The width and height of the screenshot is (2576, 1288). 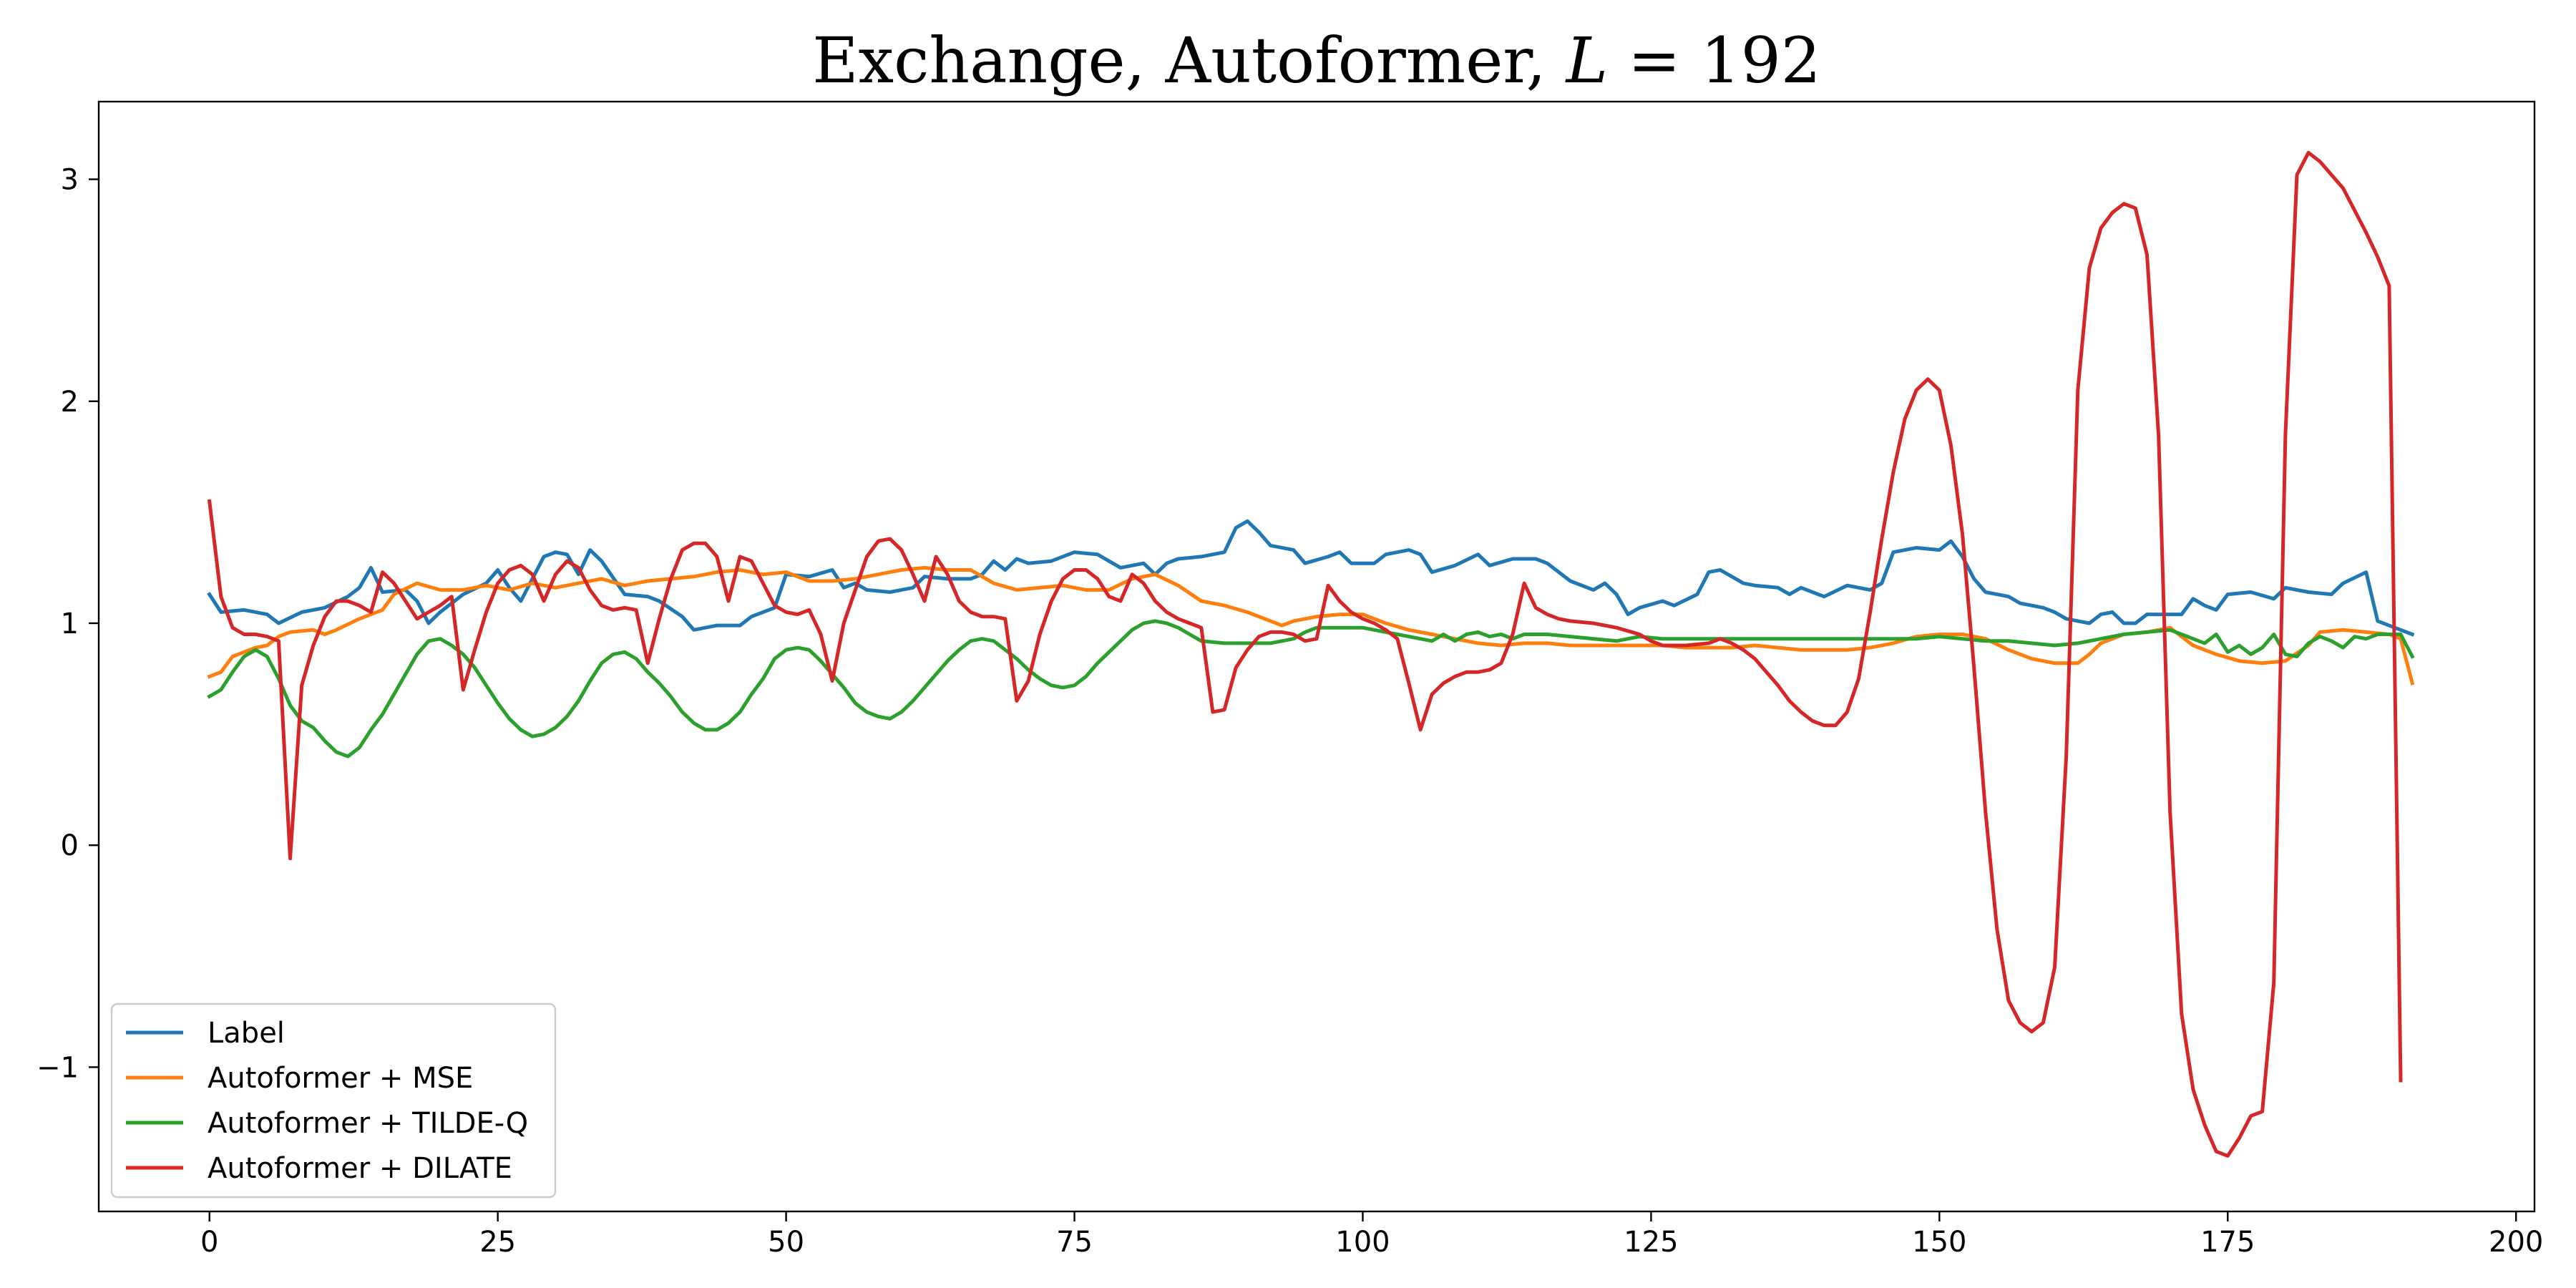 What do you see at coordinates (57, 1067) in the screenshot?
I see `y-tick-label: −1` at bounding box center [57, 1067].